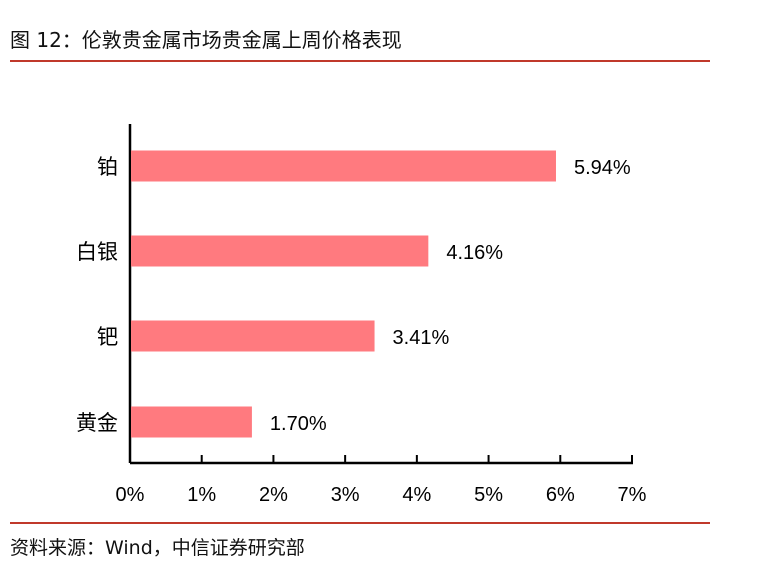 The width and height of the screenshot is (765, 570). I want to click on x-tick-label: 6%, so click(560, 495).